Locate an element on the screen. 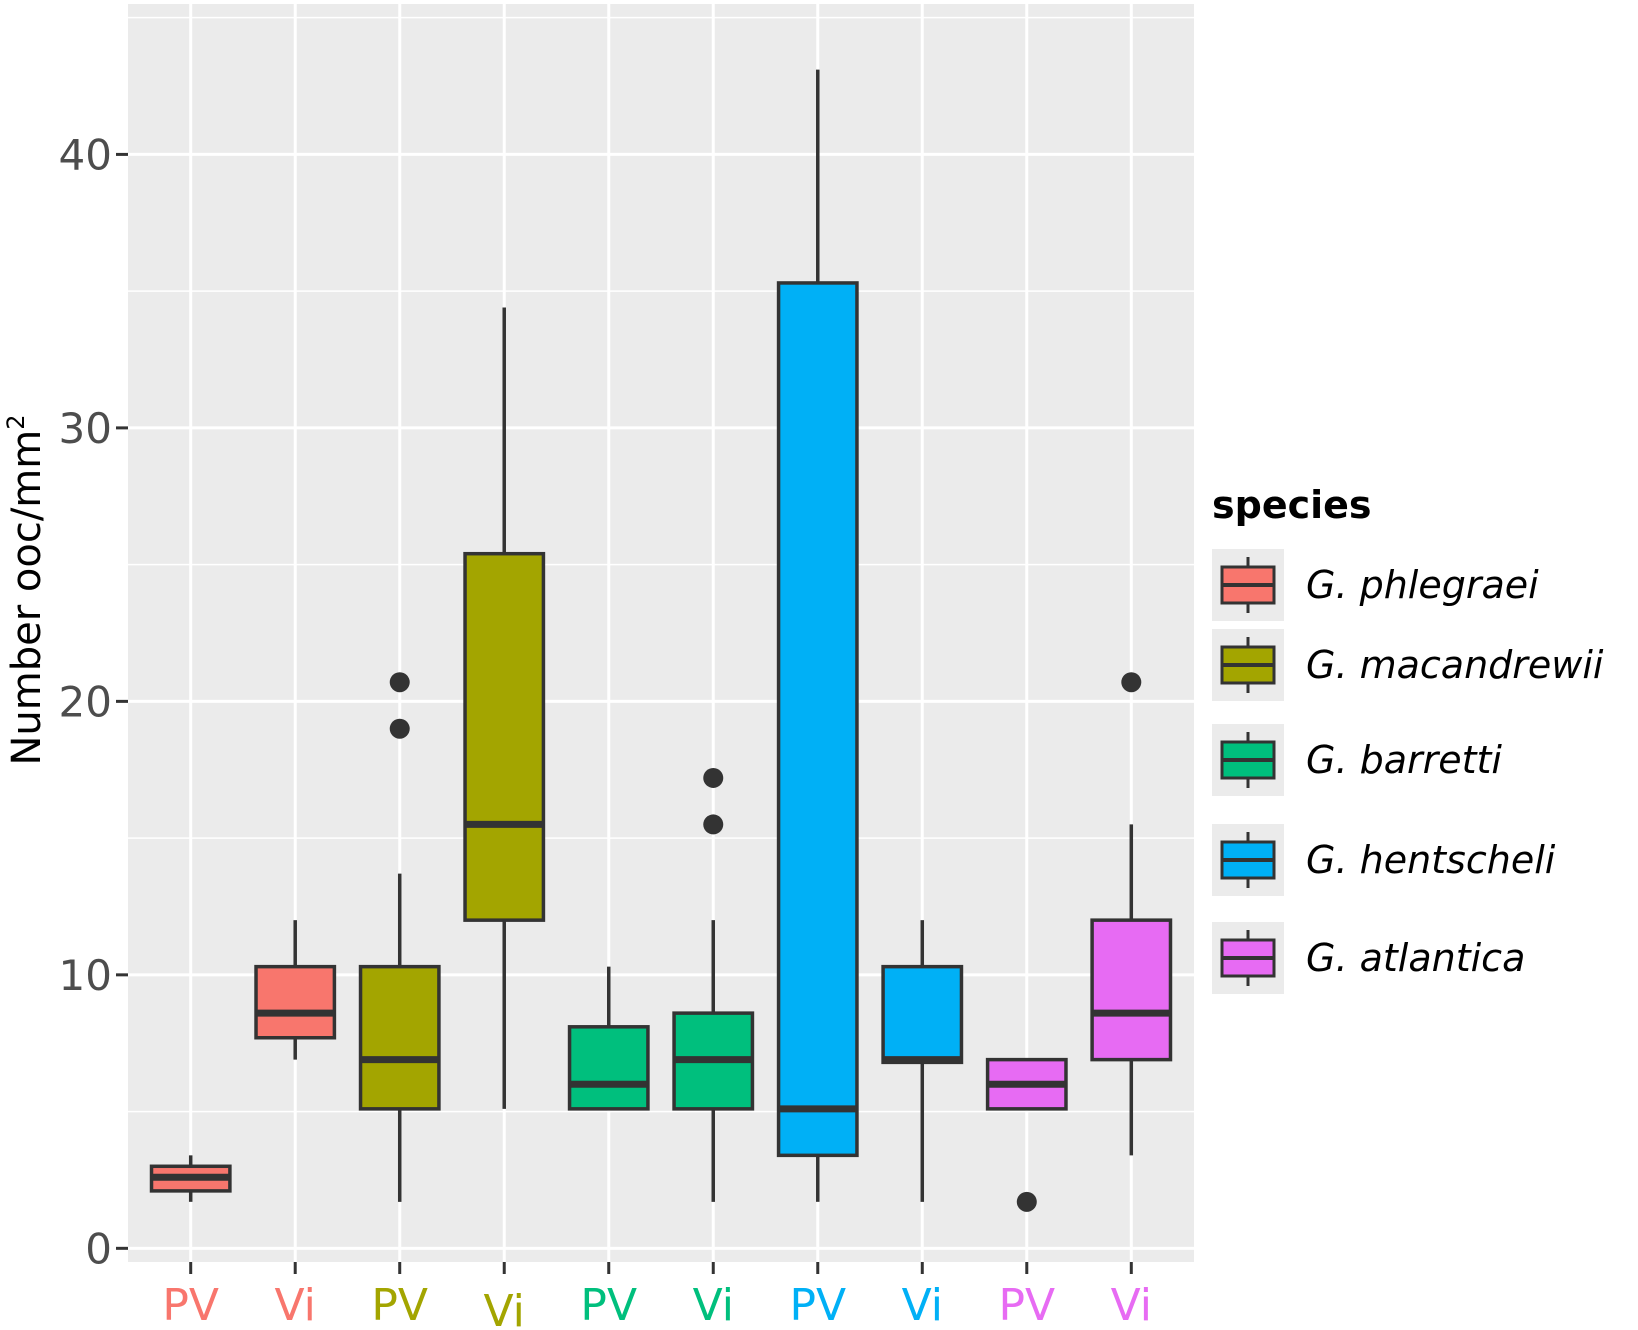 The height and width of the screenshot is (1330, 1638). y-axis: 0 10 20 30 40 is located at coordinates (93, 701).